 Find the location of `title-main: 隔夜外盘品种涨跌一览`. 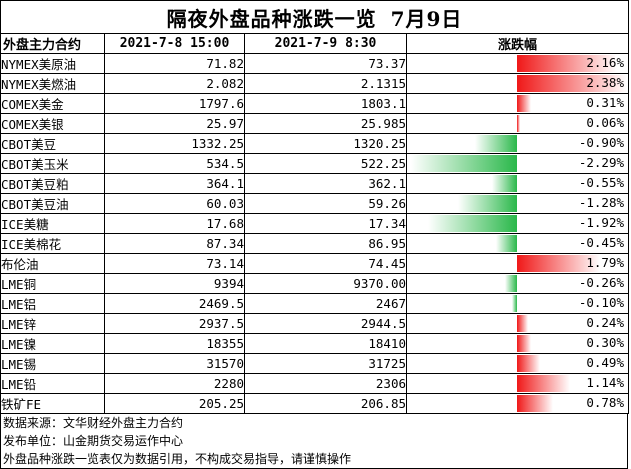

title-main: 隔夜外盘品种涨跌一览 is located at coordinates (271, 18).